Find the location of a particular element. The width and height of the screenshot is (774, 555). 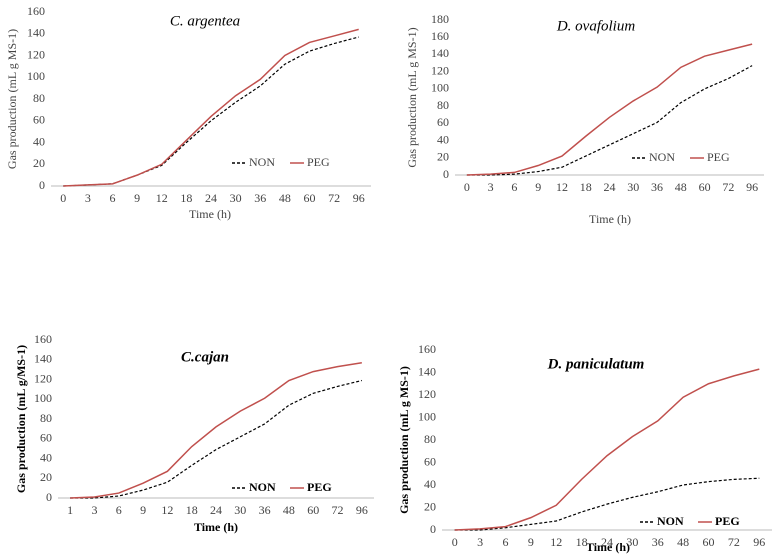

y-axis-label: Gas production (mL g/MS-1) is located at coordinates (21, 419).